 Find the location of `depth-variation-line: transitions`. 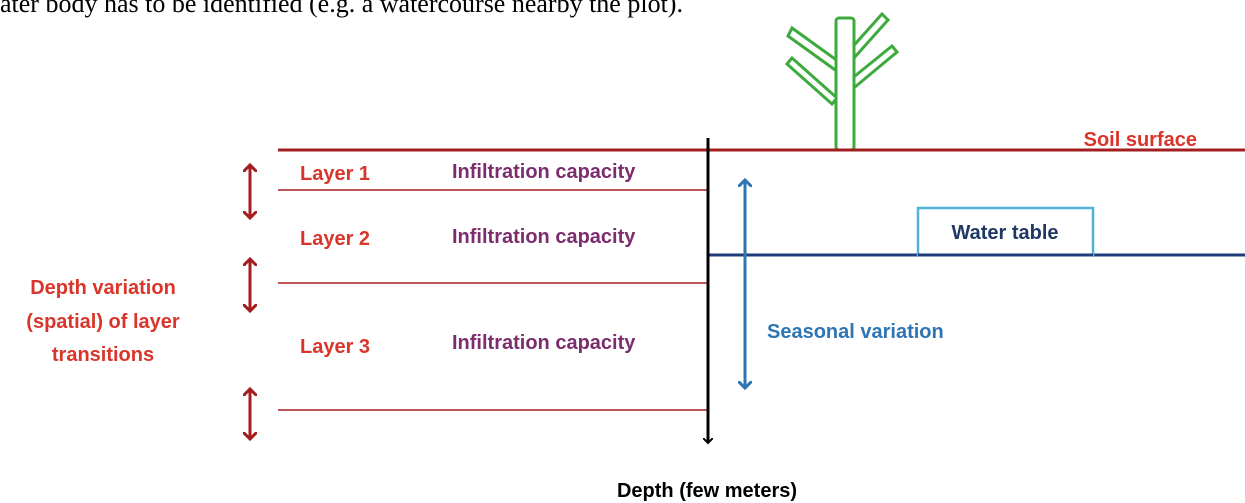

depth-variation-line: transitions is located at coordinates (103, 355).